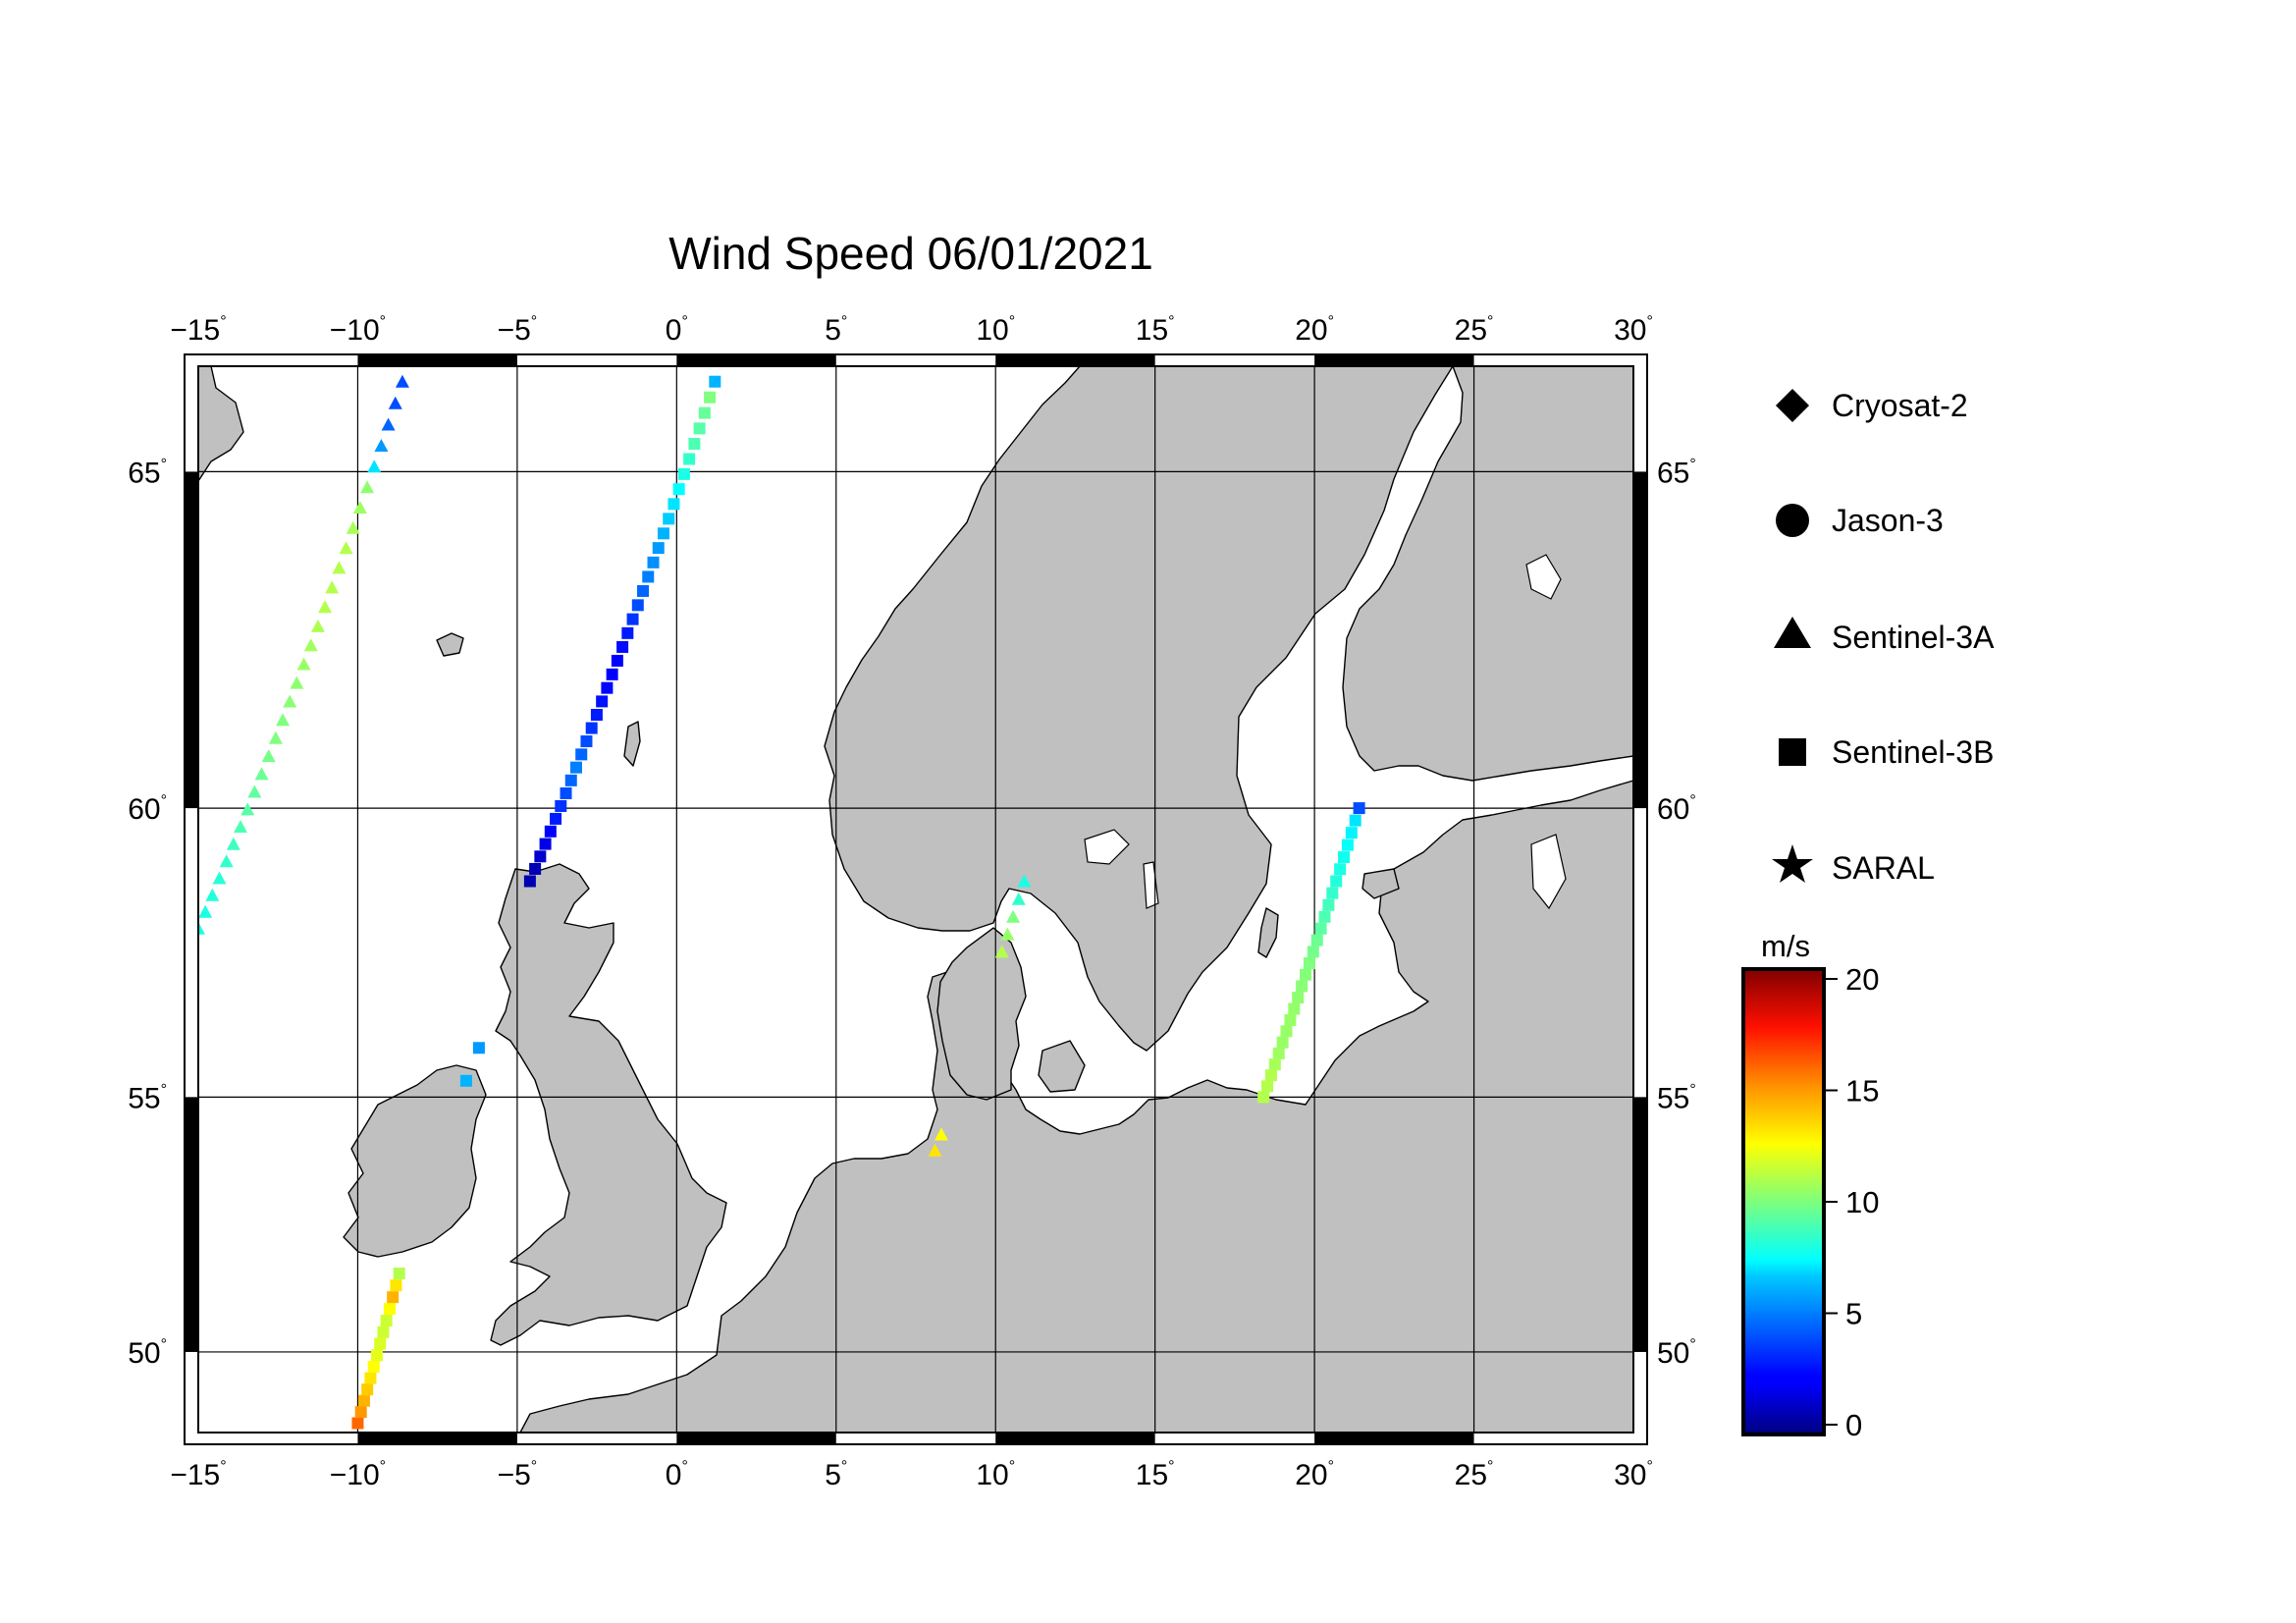 The height and width of the screenshot is (1623, 2296). What do you see at coordinates (677, 330) in the screenshot?
I see `lon-label-top-3: 0°` at bounding box center [677, 330].